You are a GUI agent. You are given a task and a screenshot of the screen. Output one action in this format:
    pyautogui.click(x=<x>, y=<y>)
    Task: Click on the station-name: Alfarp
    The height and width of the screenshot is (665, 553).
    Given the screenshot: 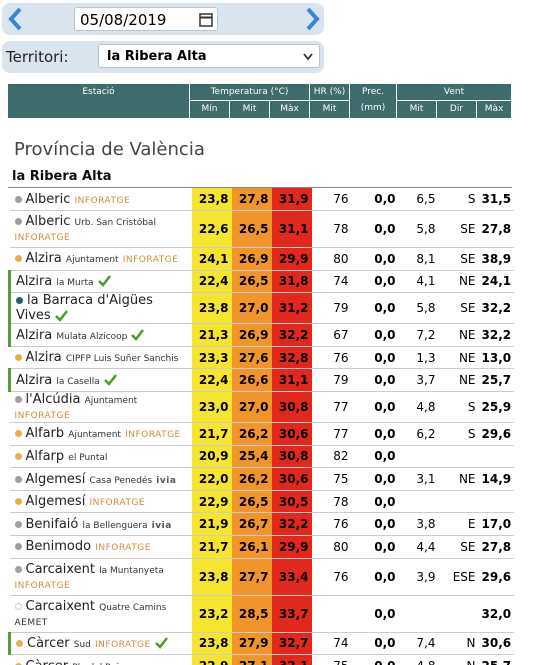 What is the action you would take?
    pyautogui.click(x=45, y=456)
    